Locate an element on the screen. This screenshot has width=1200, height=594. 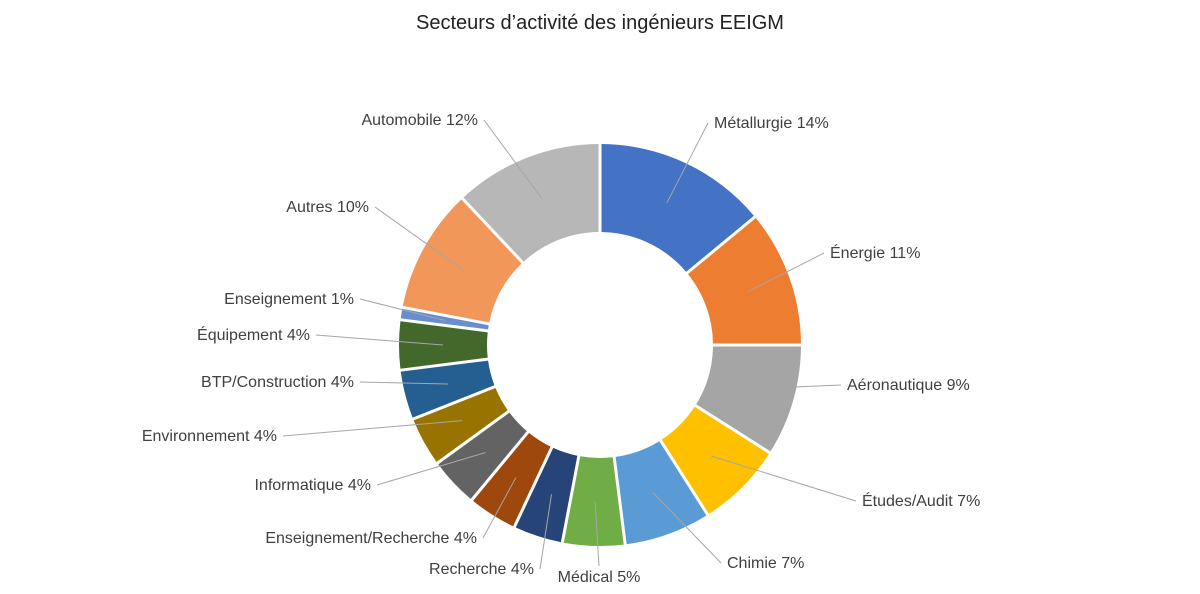
label-chimie: Chimie 7% is located at coordinates (765, 563).